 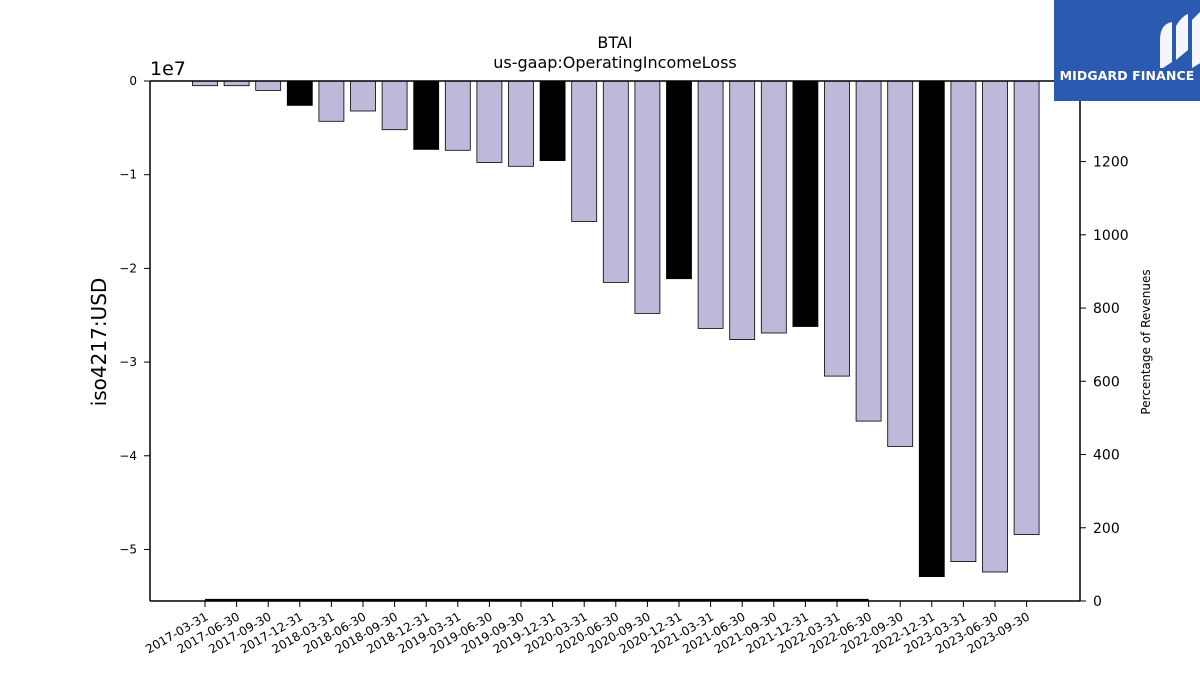 What do you see at coordinates (128, 549) in the screenshot?
I see `y-tick-label: −5` at bounding box center [128, 549].